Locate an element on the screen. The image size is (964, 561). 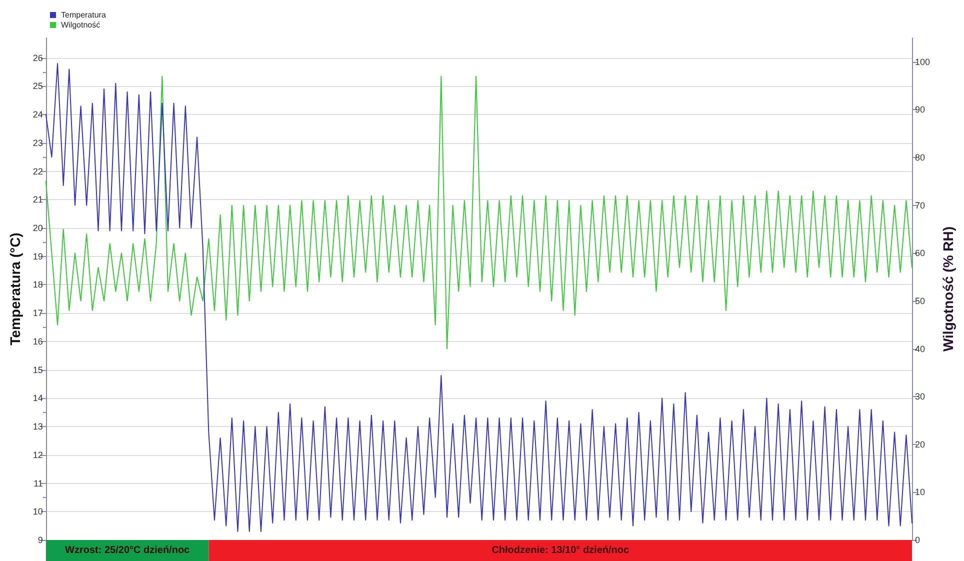
text: Chłodzenie: 13/10° dzień/noc is located at coordinates (561, 550).